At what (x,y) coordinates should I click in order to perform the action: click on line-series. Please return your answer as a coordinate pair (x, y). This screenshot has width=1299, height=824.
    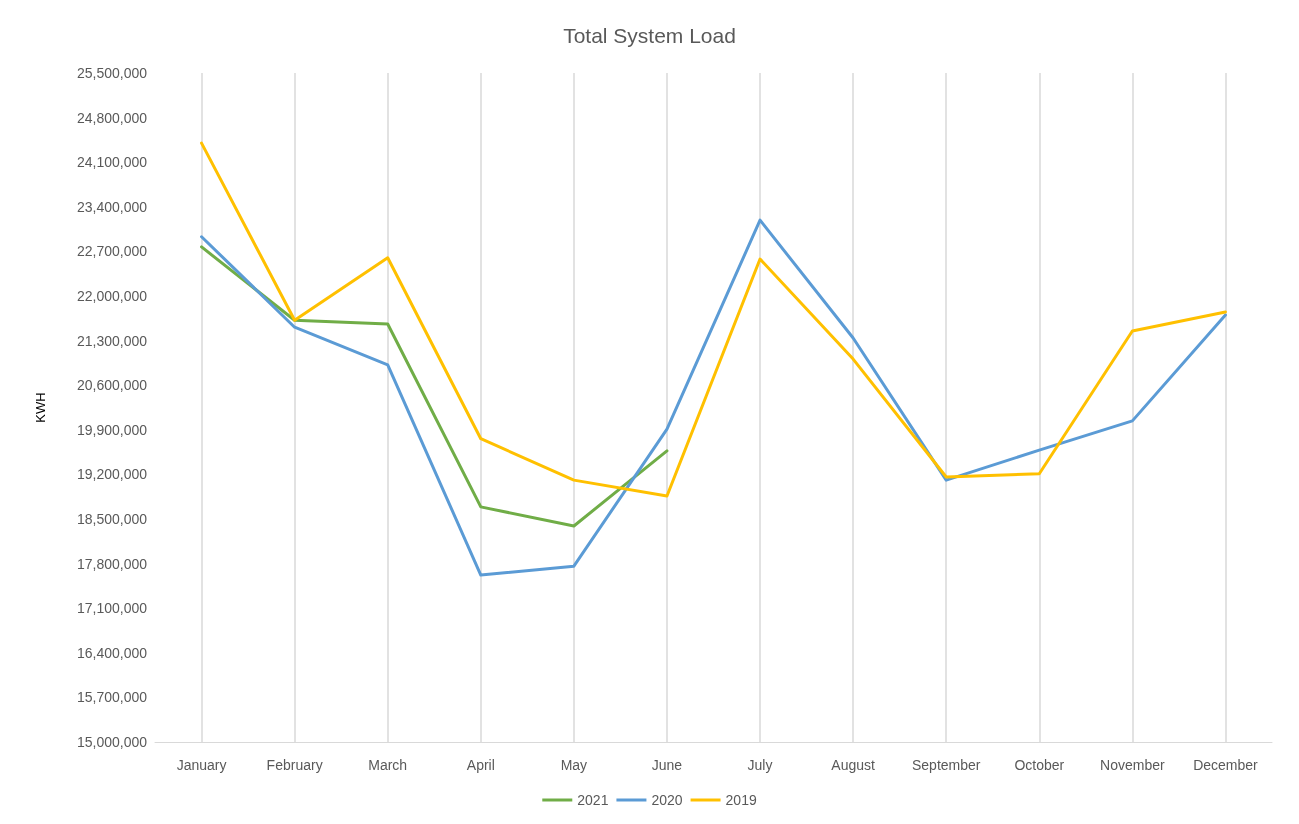
    Looking at the image, I should click on (434, 386).